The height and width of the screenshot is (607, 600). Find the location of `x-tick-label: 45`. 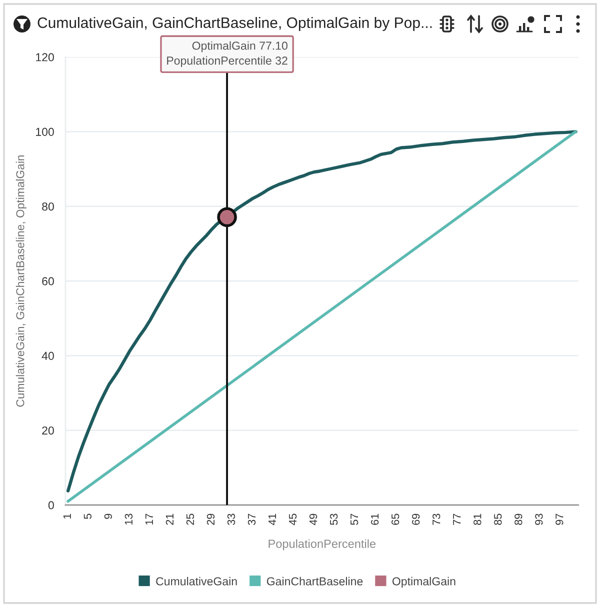

x-tick-label: 45 is located at coordinates (293, 520).